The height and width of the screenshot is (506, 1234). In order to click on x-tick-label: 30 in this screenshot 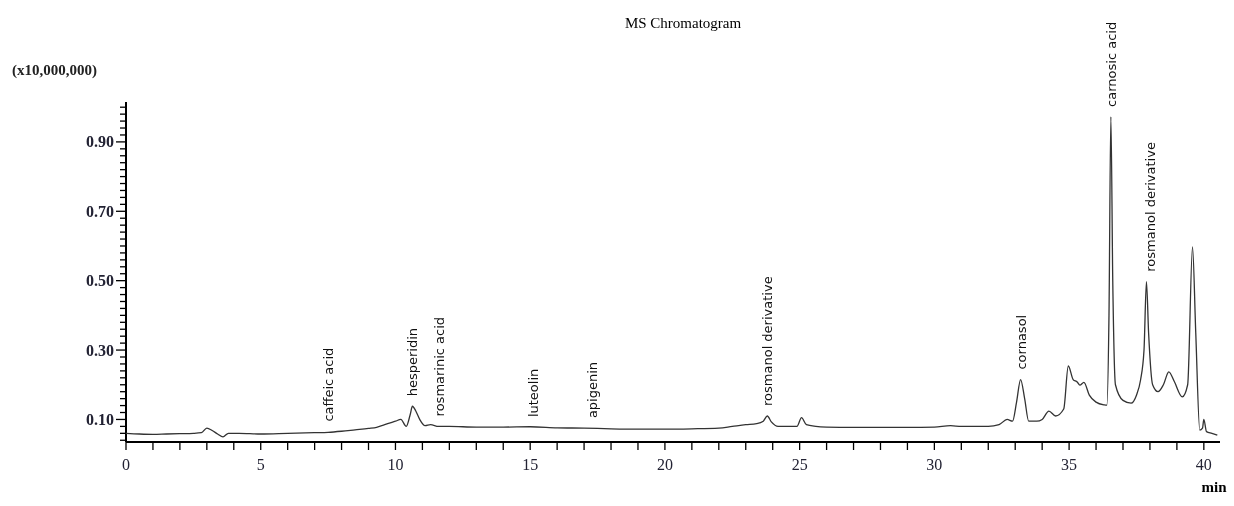, I will do `click(934, 464)`.